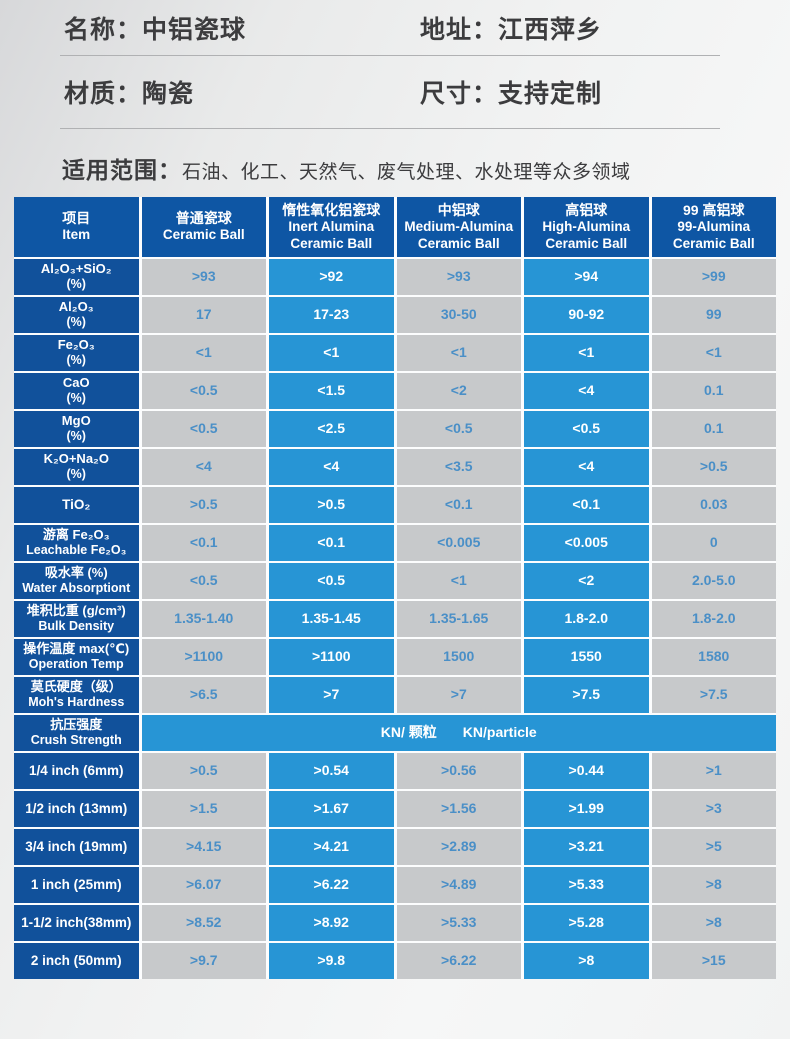  I want to click on row-label-line: TiO₂, so click(76, 504).